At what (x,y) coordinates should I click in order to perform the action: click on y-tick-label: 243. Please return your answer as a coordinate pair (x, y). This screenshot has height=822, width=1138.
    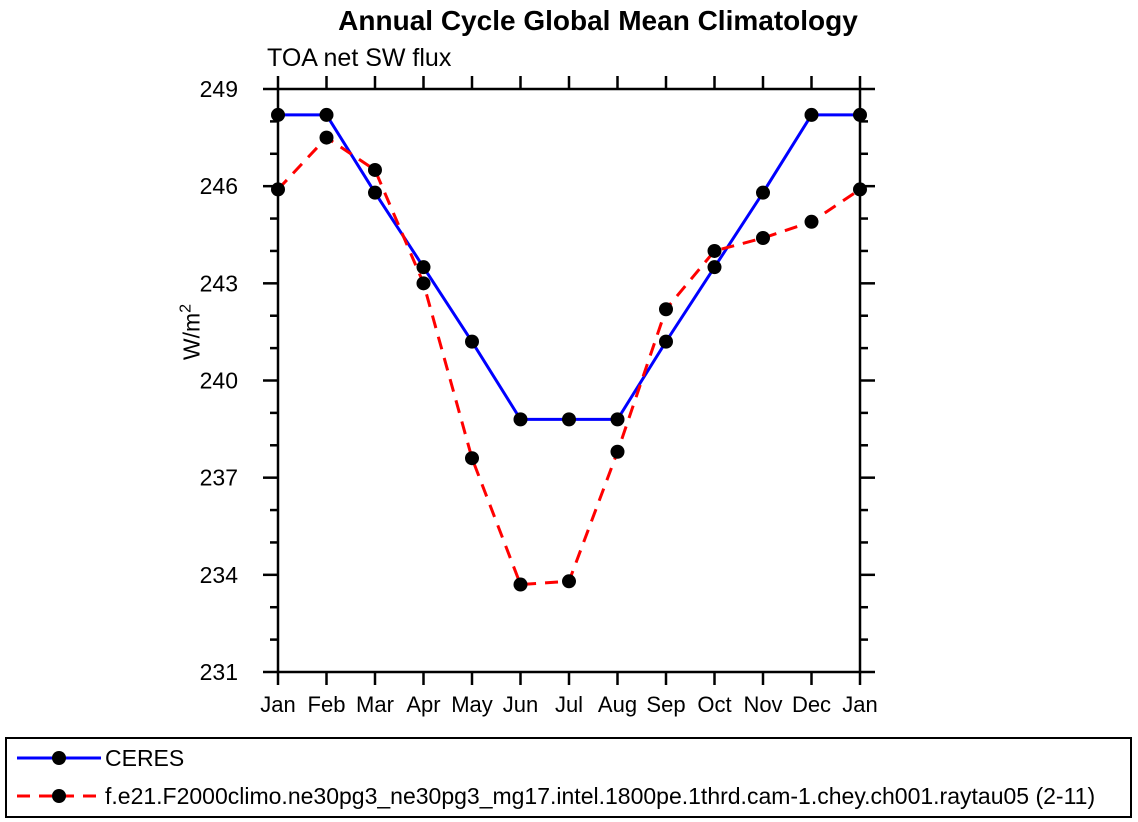
    Looking at the image, I should click on (219, 283).